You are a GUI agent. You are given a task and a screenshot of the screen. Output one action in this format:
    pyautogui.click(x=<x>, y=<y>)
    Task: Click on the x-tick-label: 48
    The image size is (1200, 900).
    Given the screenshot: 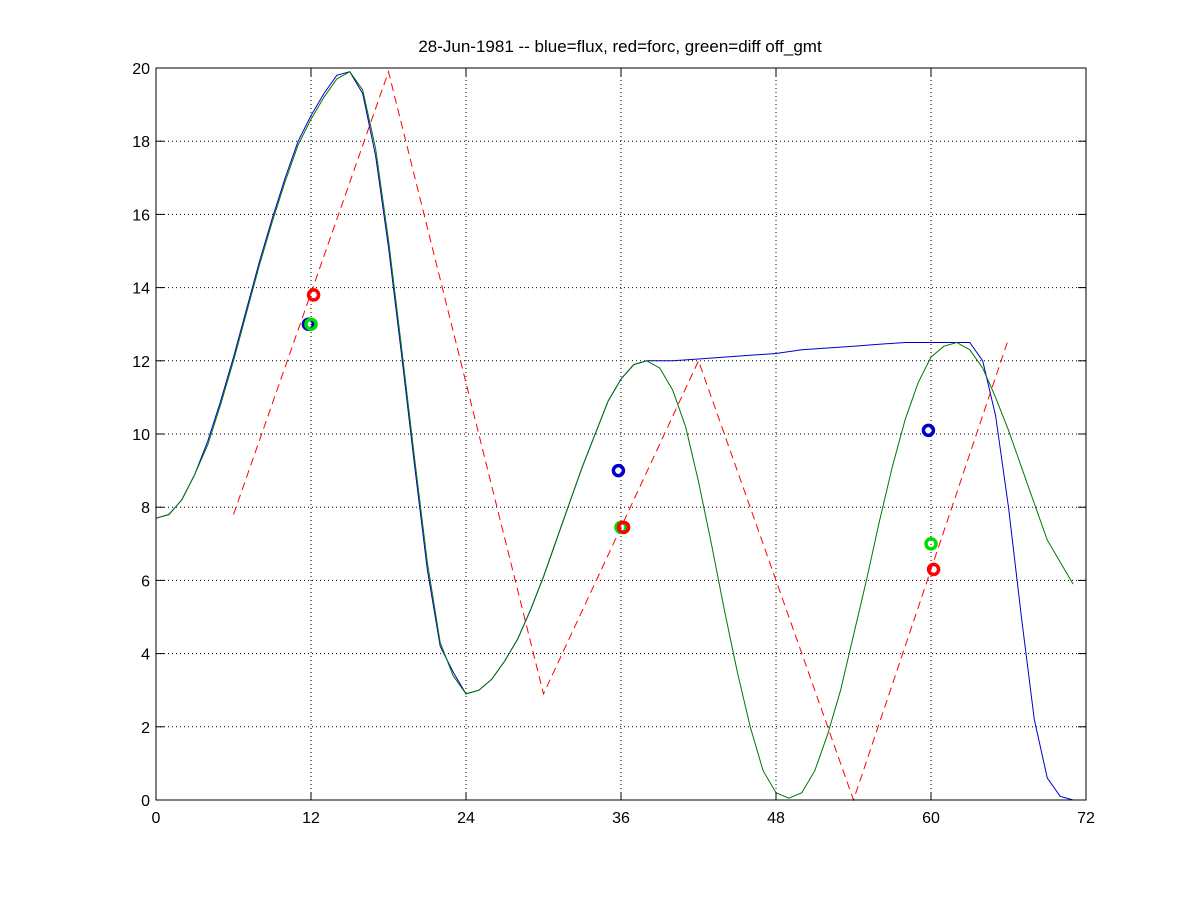 What is the action you would take?
    pyautogui.click(x=776, y=818)
    